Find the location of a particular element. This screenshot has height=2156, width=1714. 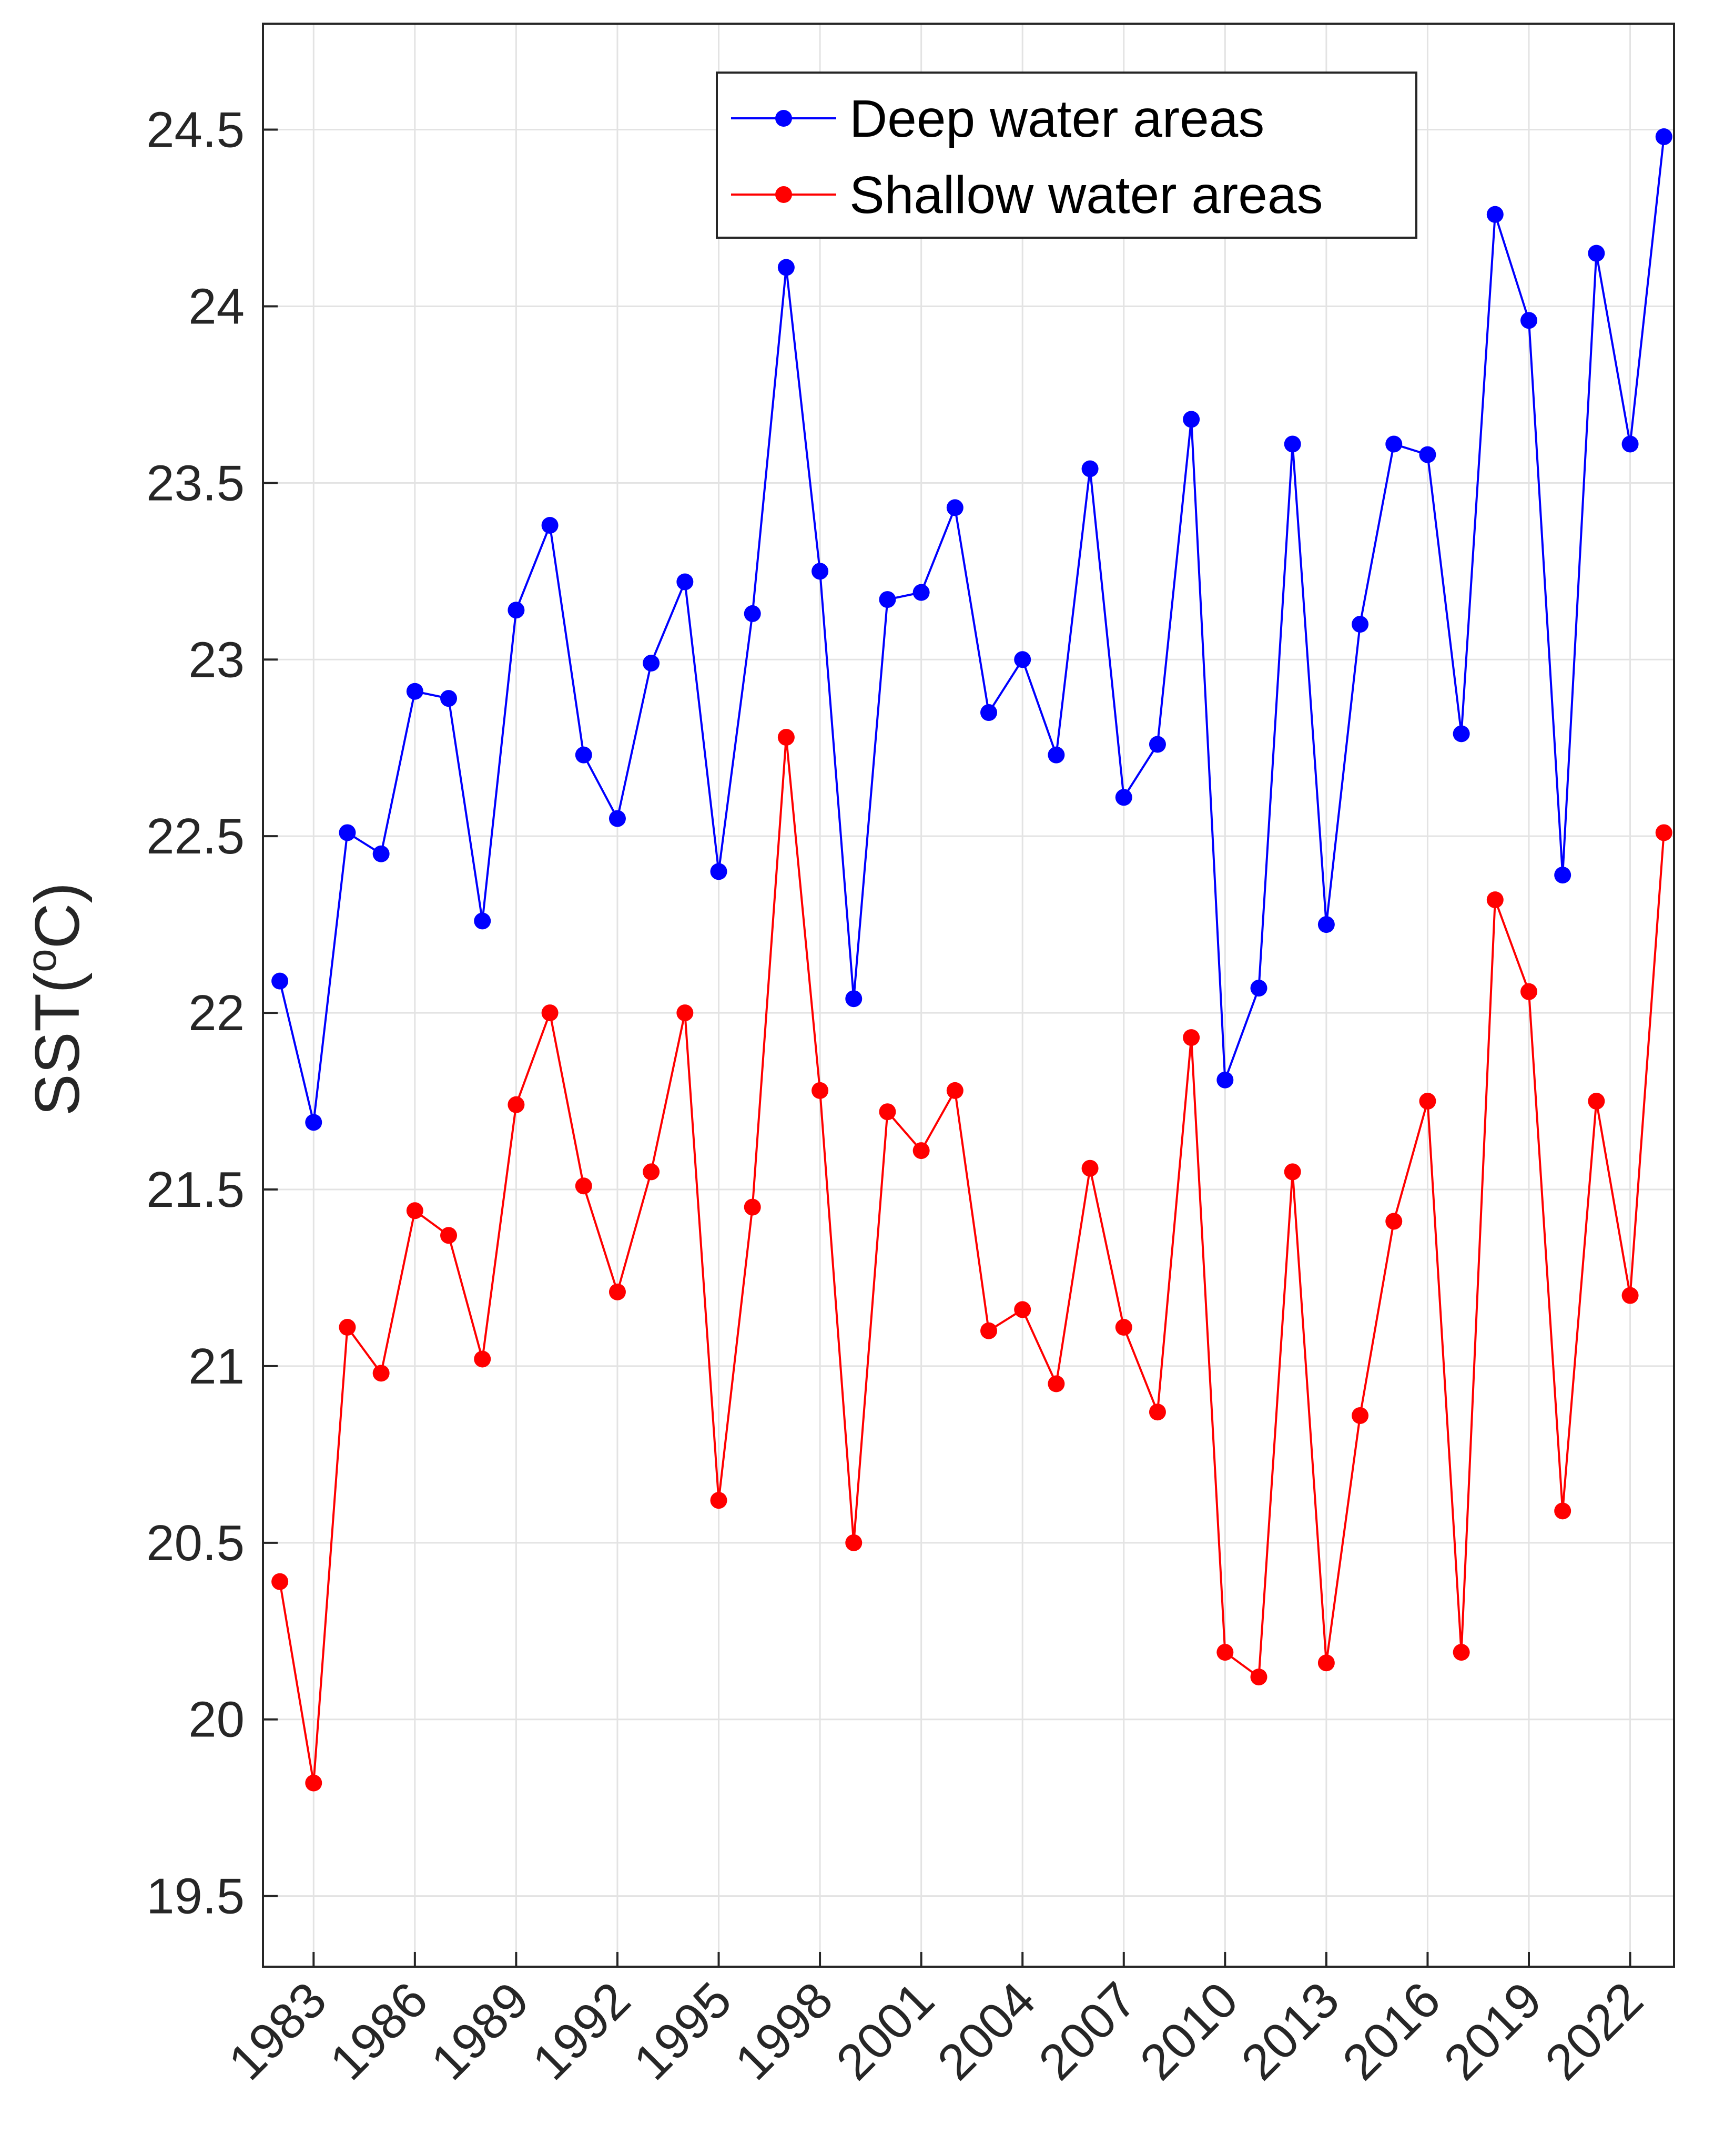

y-tick-label: 23.5 is located at coordinates (195, 483).